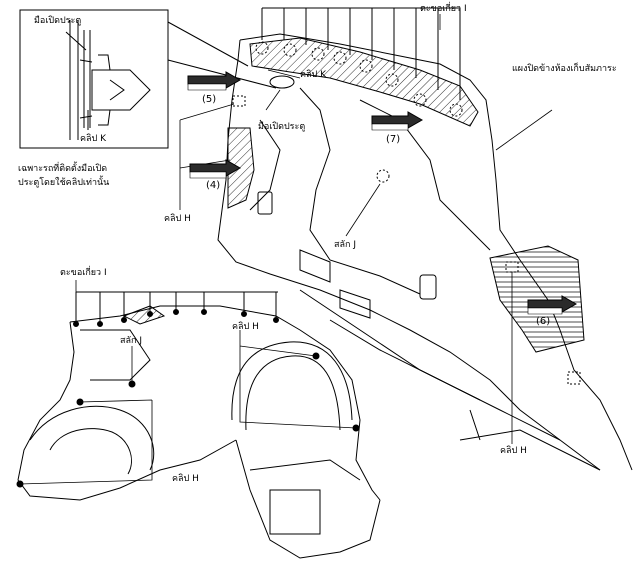 Image resolution: width=635 pixels, height=565 pixels. I want to click on lower-outline-bottom, so click(308, 499).